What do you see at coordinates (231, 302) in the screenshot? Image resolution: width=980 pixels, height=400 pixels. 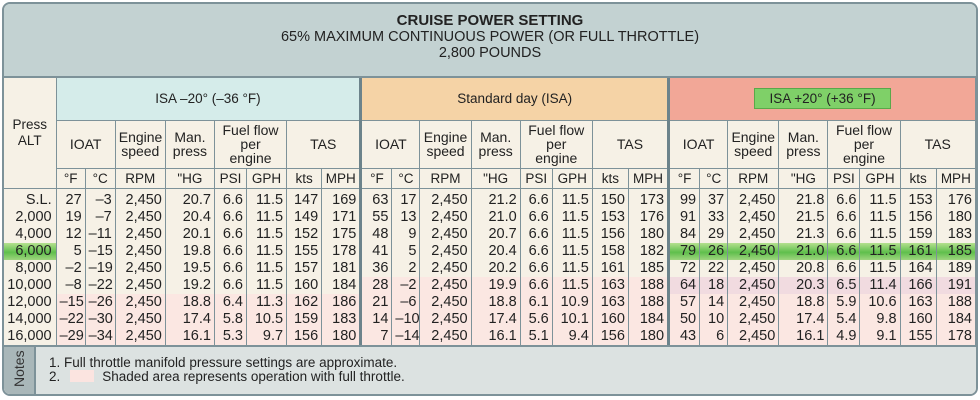 I see `data-cell: 6.4` at bounding box center [231, 302].